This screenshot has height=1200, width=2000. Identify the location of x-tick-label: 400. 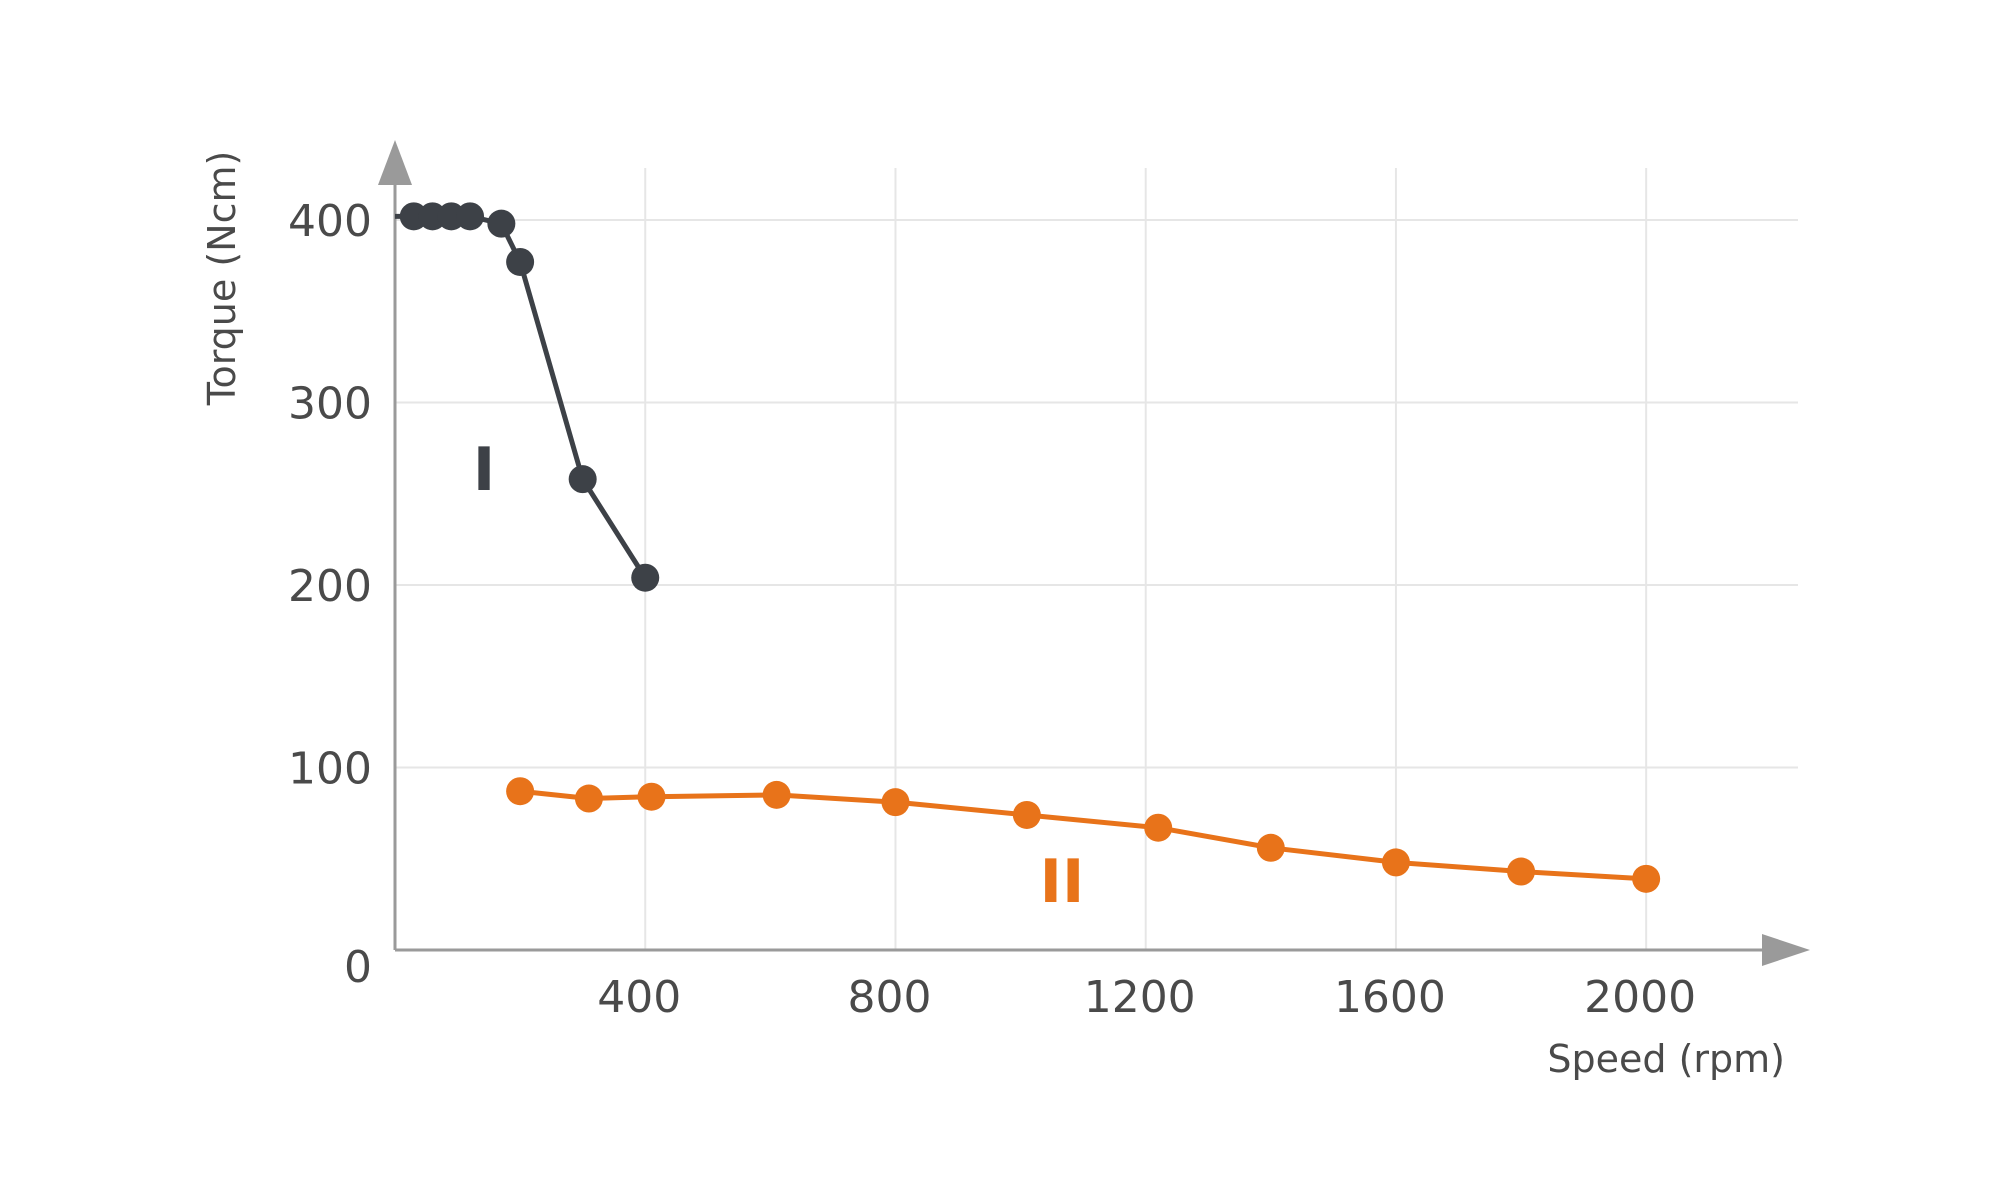
(639, 997).